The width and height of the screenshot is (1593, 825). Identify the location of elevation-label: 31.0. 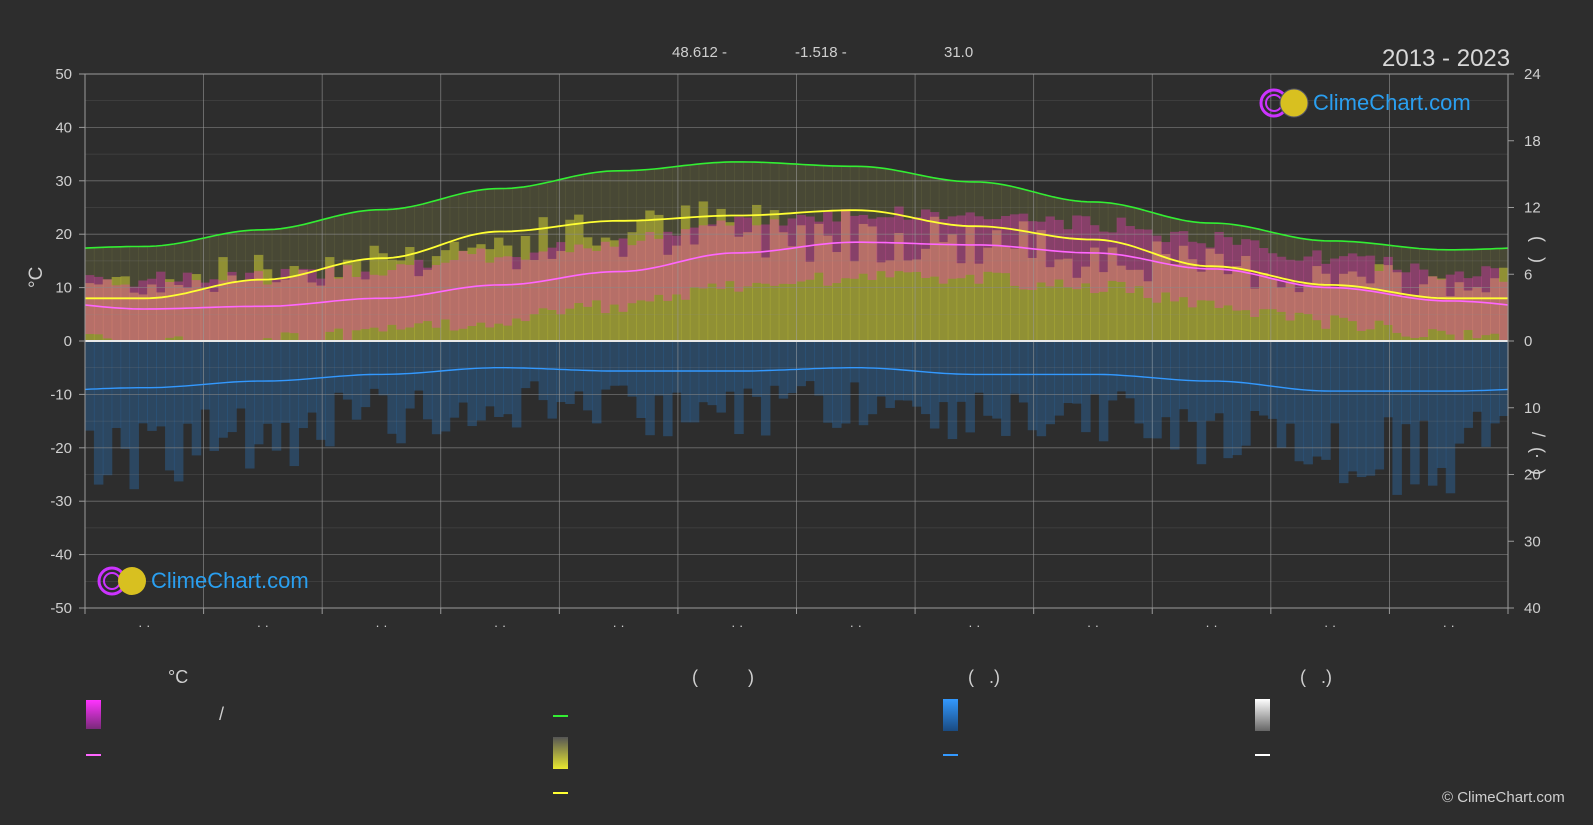
(959, 52).